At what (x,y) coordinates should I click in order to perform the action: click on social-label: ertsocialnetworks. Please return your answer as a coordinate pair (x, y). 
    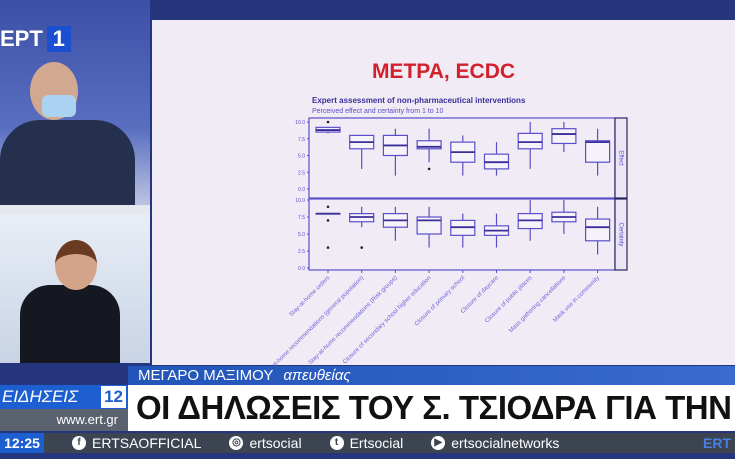
    Looking at the image, I should click on (505, 443).